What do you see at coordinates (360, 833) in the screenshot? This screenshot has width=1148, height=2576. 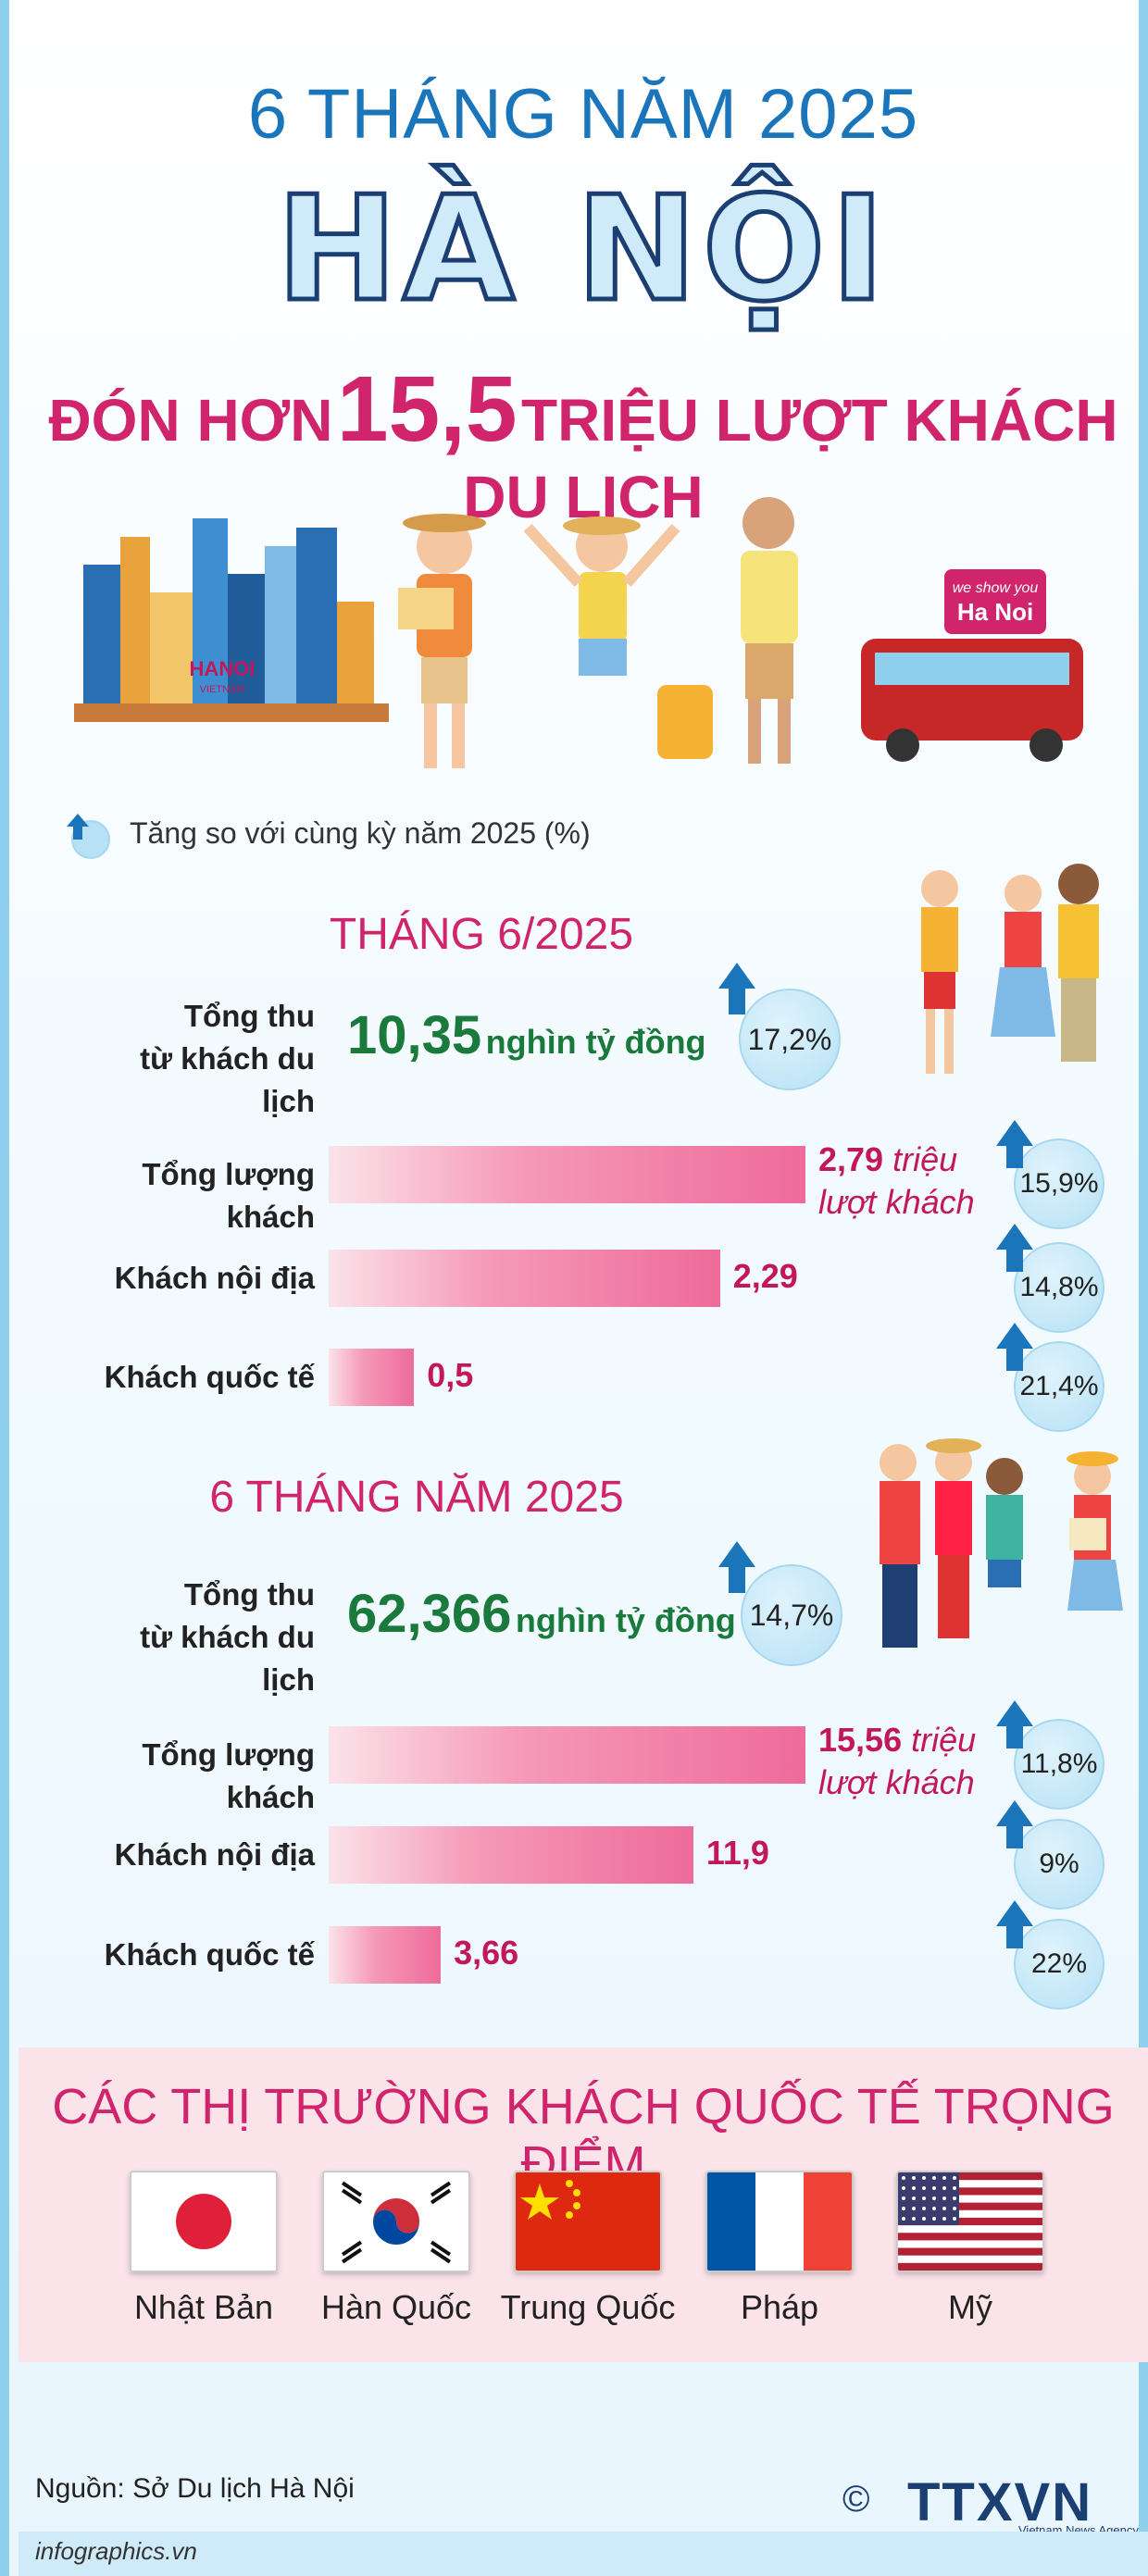 I see `legend-label: Tăng so với cùng kỳ năm 2025 (%)` at bounding box center [360, 833].